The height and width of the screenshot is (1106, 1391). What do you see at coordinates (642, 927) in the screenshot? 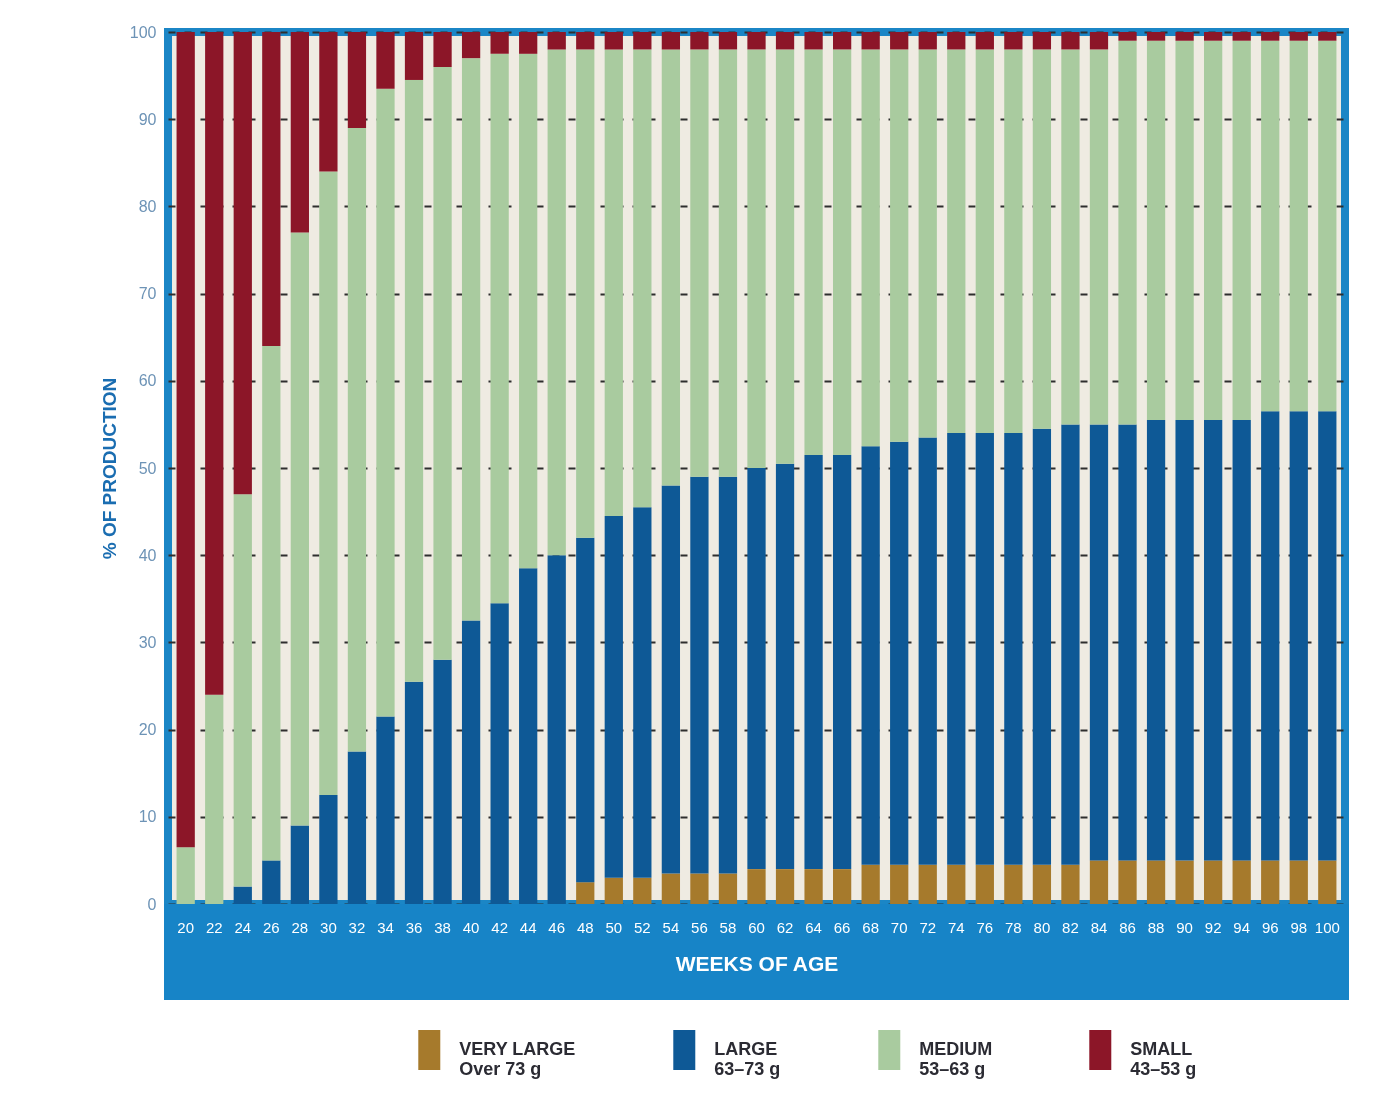
I see `x-tick-label: 52` at bounding box center [642, 927].